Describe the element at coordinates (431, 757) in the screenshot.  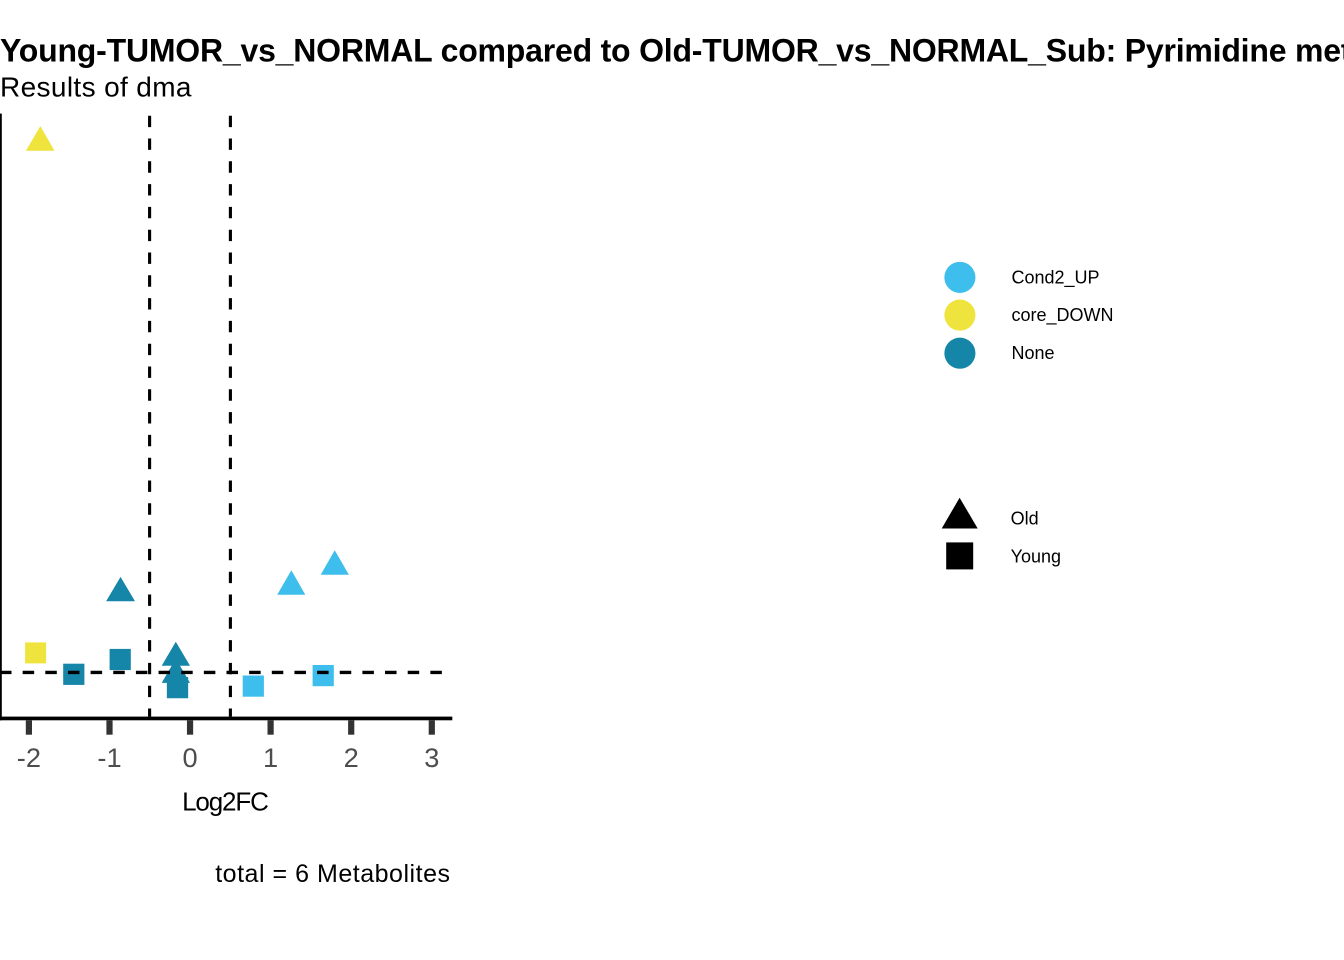
I see `svg-text: 3` at that location.